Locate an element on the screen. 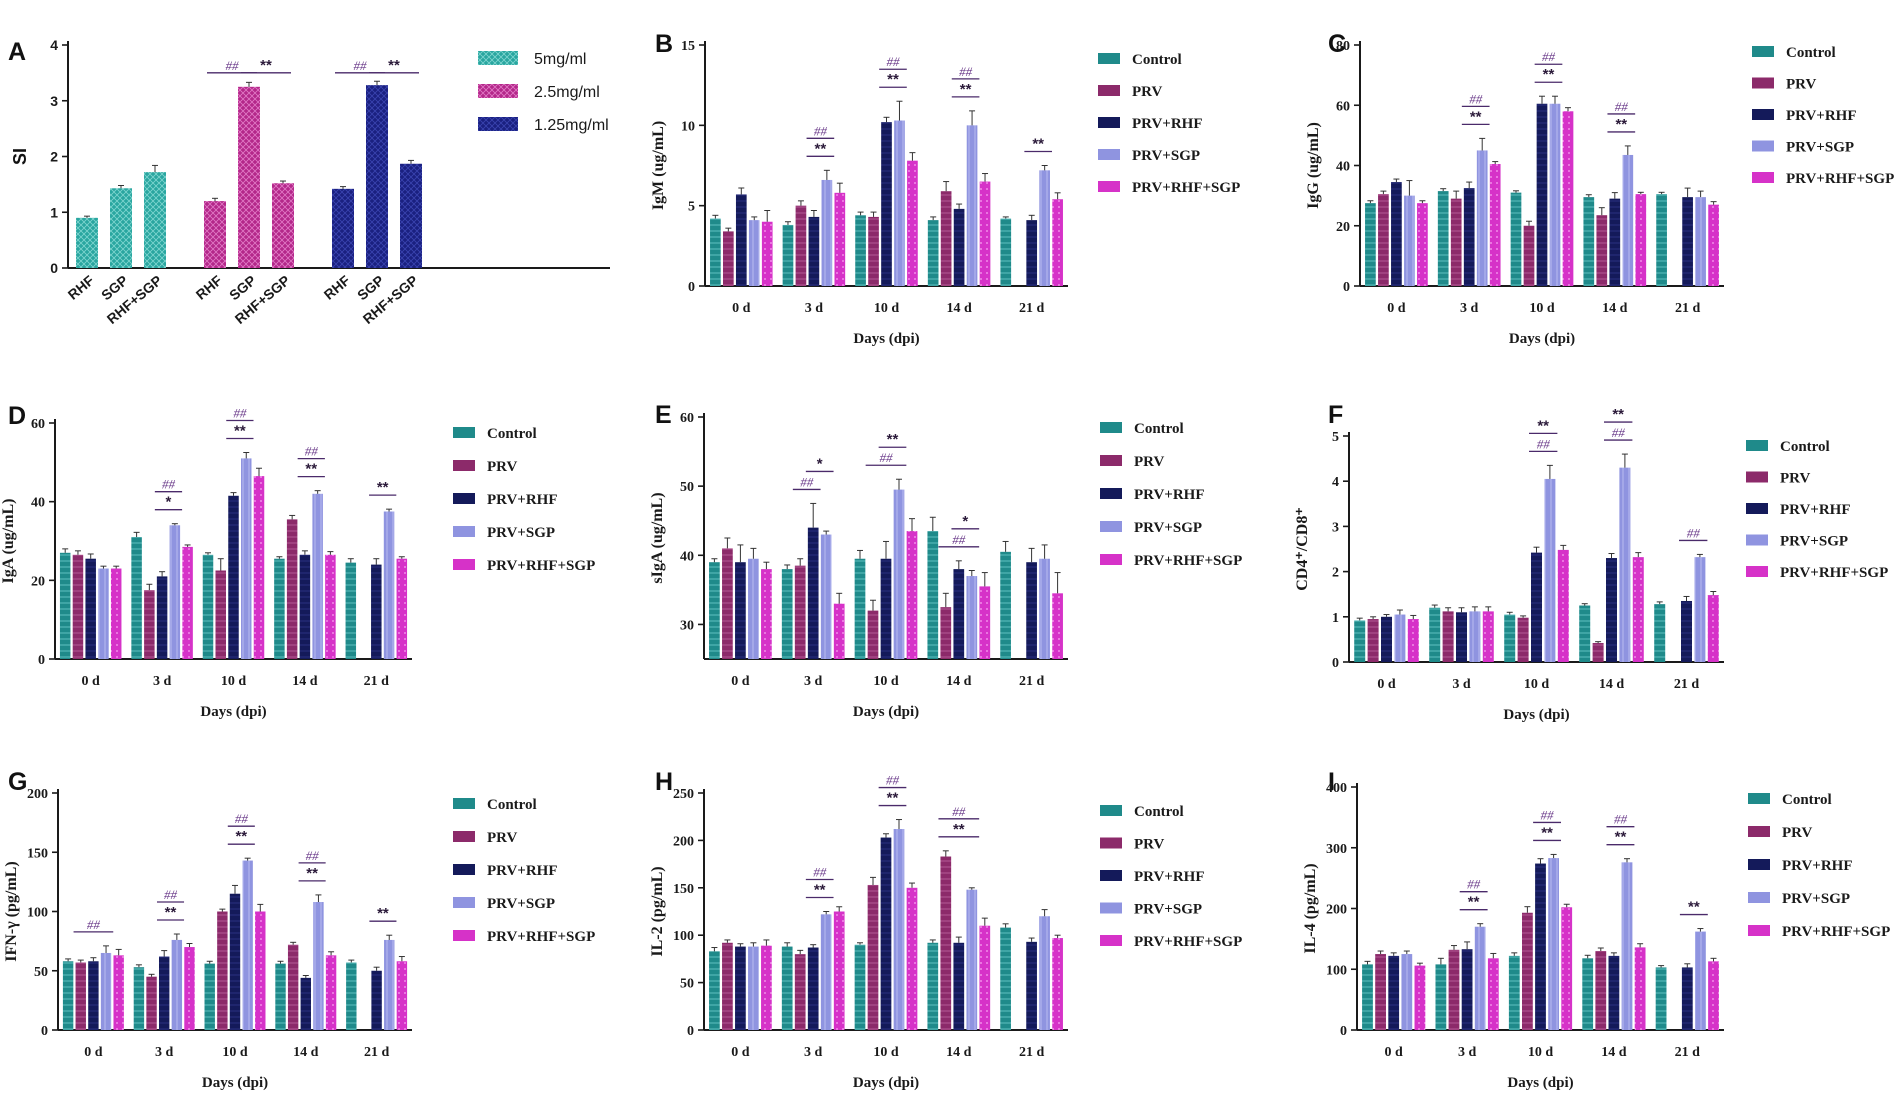  bar-Control-14 d is located at coordinates (1589, 241).